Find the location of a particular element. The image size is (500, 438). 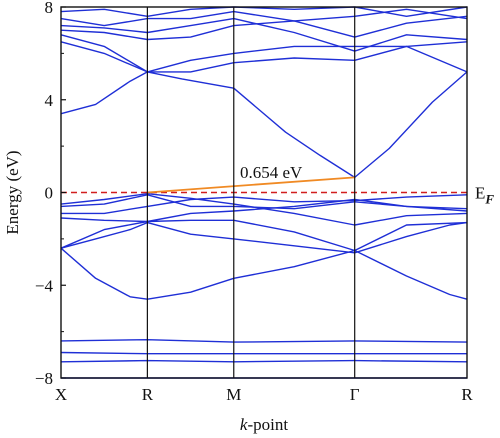

y-tick-label: −8 is located at coordinates (44, 378).